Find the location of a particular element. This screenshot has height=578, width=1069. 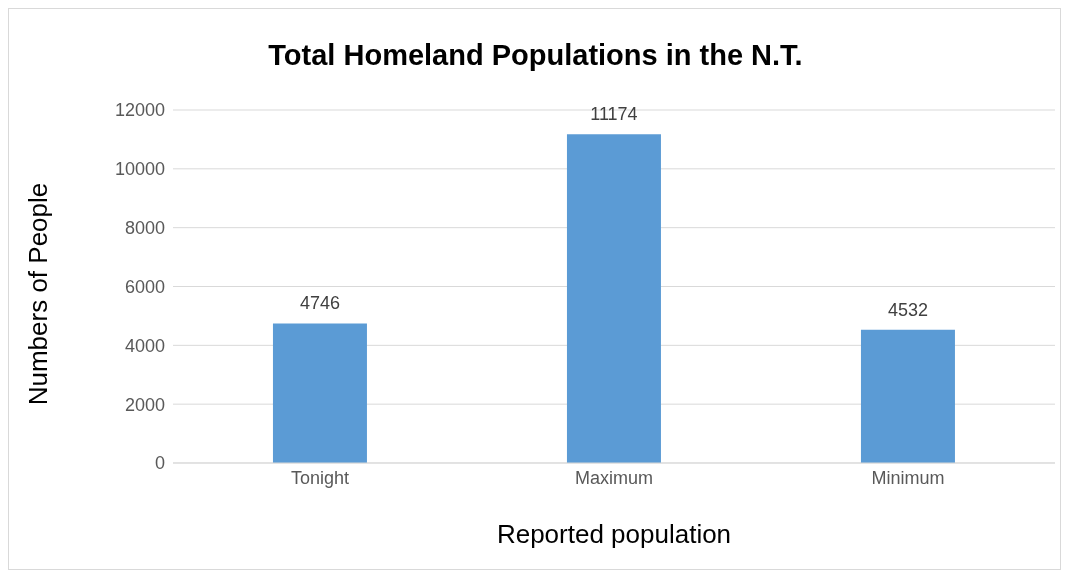

y-tick-label: 8000 is located at coordinates (144, 228).